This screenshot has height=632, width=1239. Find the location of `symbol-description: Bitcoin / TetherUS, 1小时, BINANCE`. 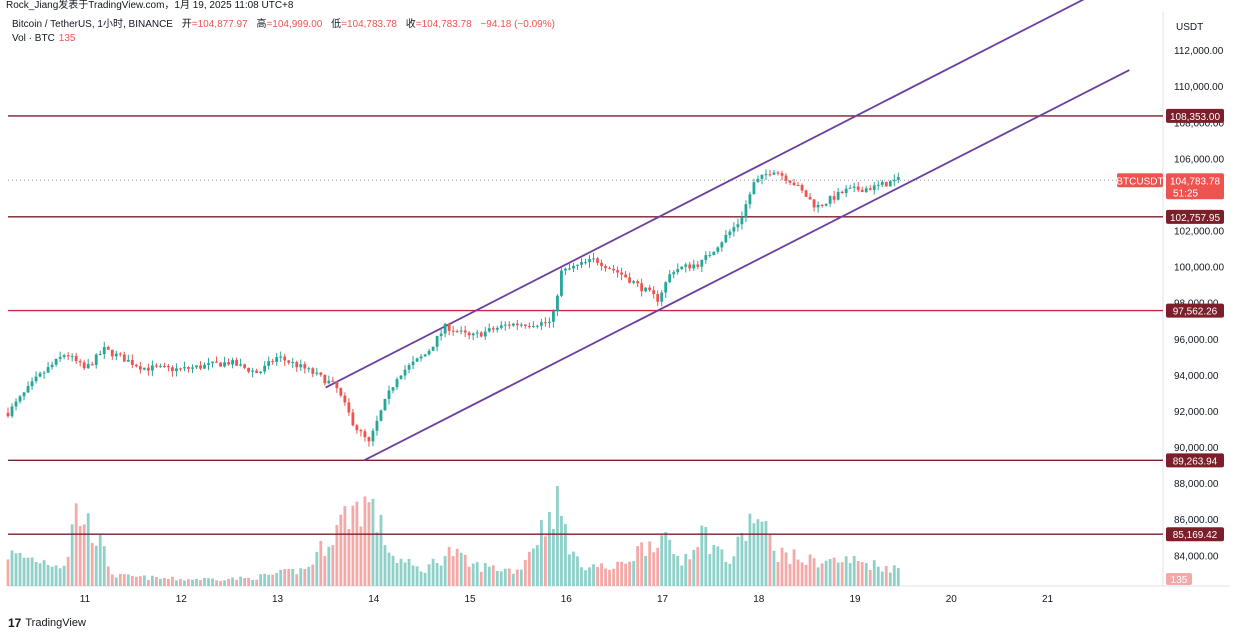

symbol-description: Bitcoin / TetherUS, 1小时, BINANCE is located at coordinates (92, 24).